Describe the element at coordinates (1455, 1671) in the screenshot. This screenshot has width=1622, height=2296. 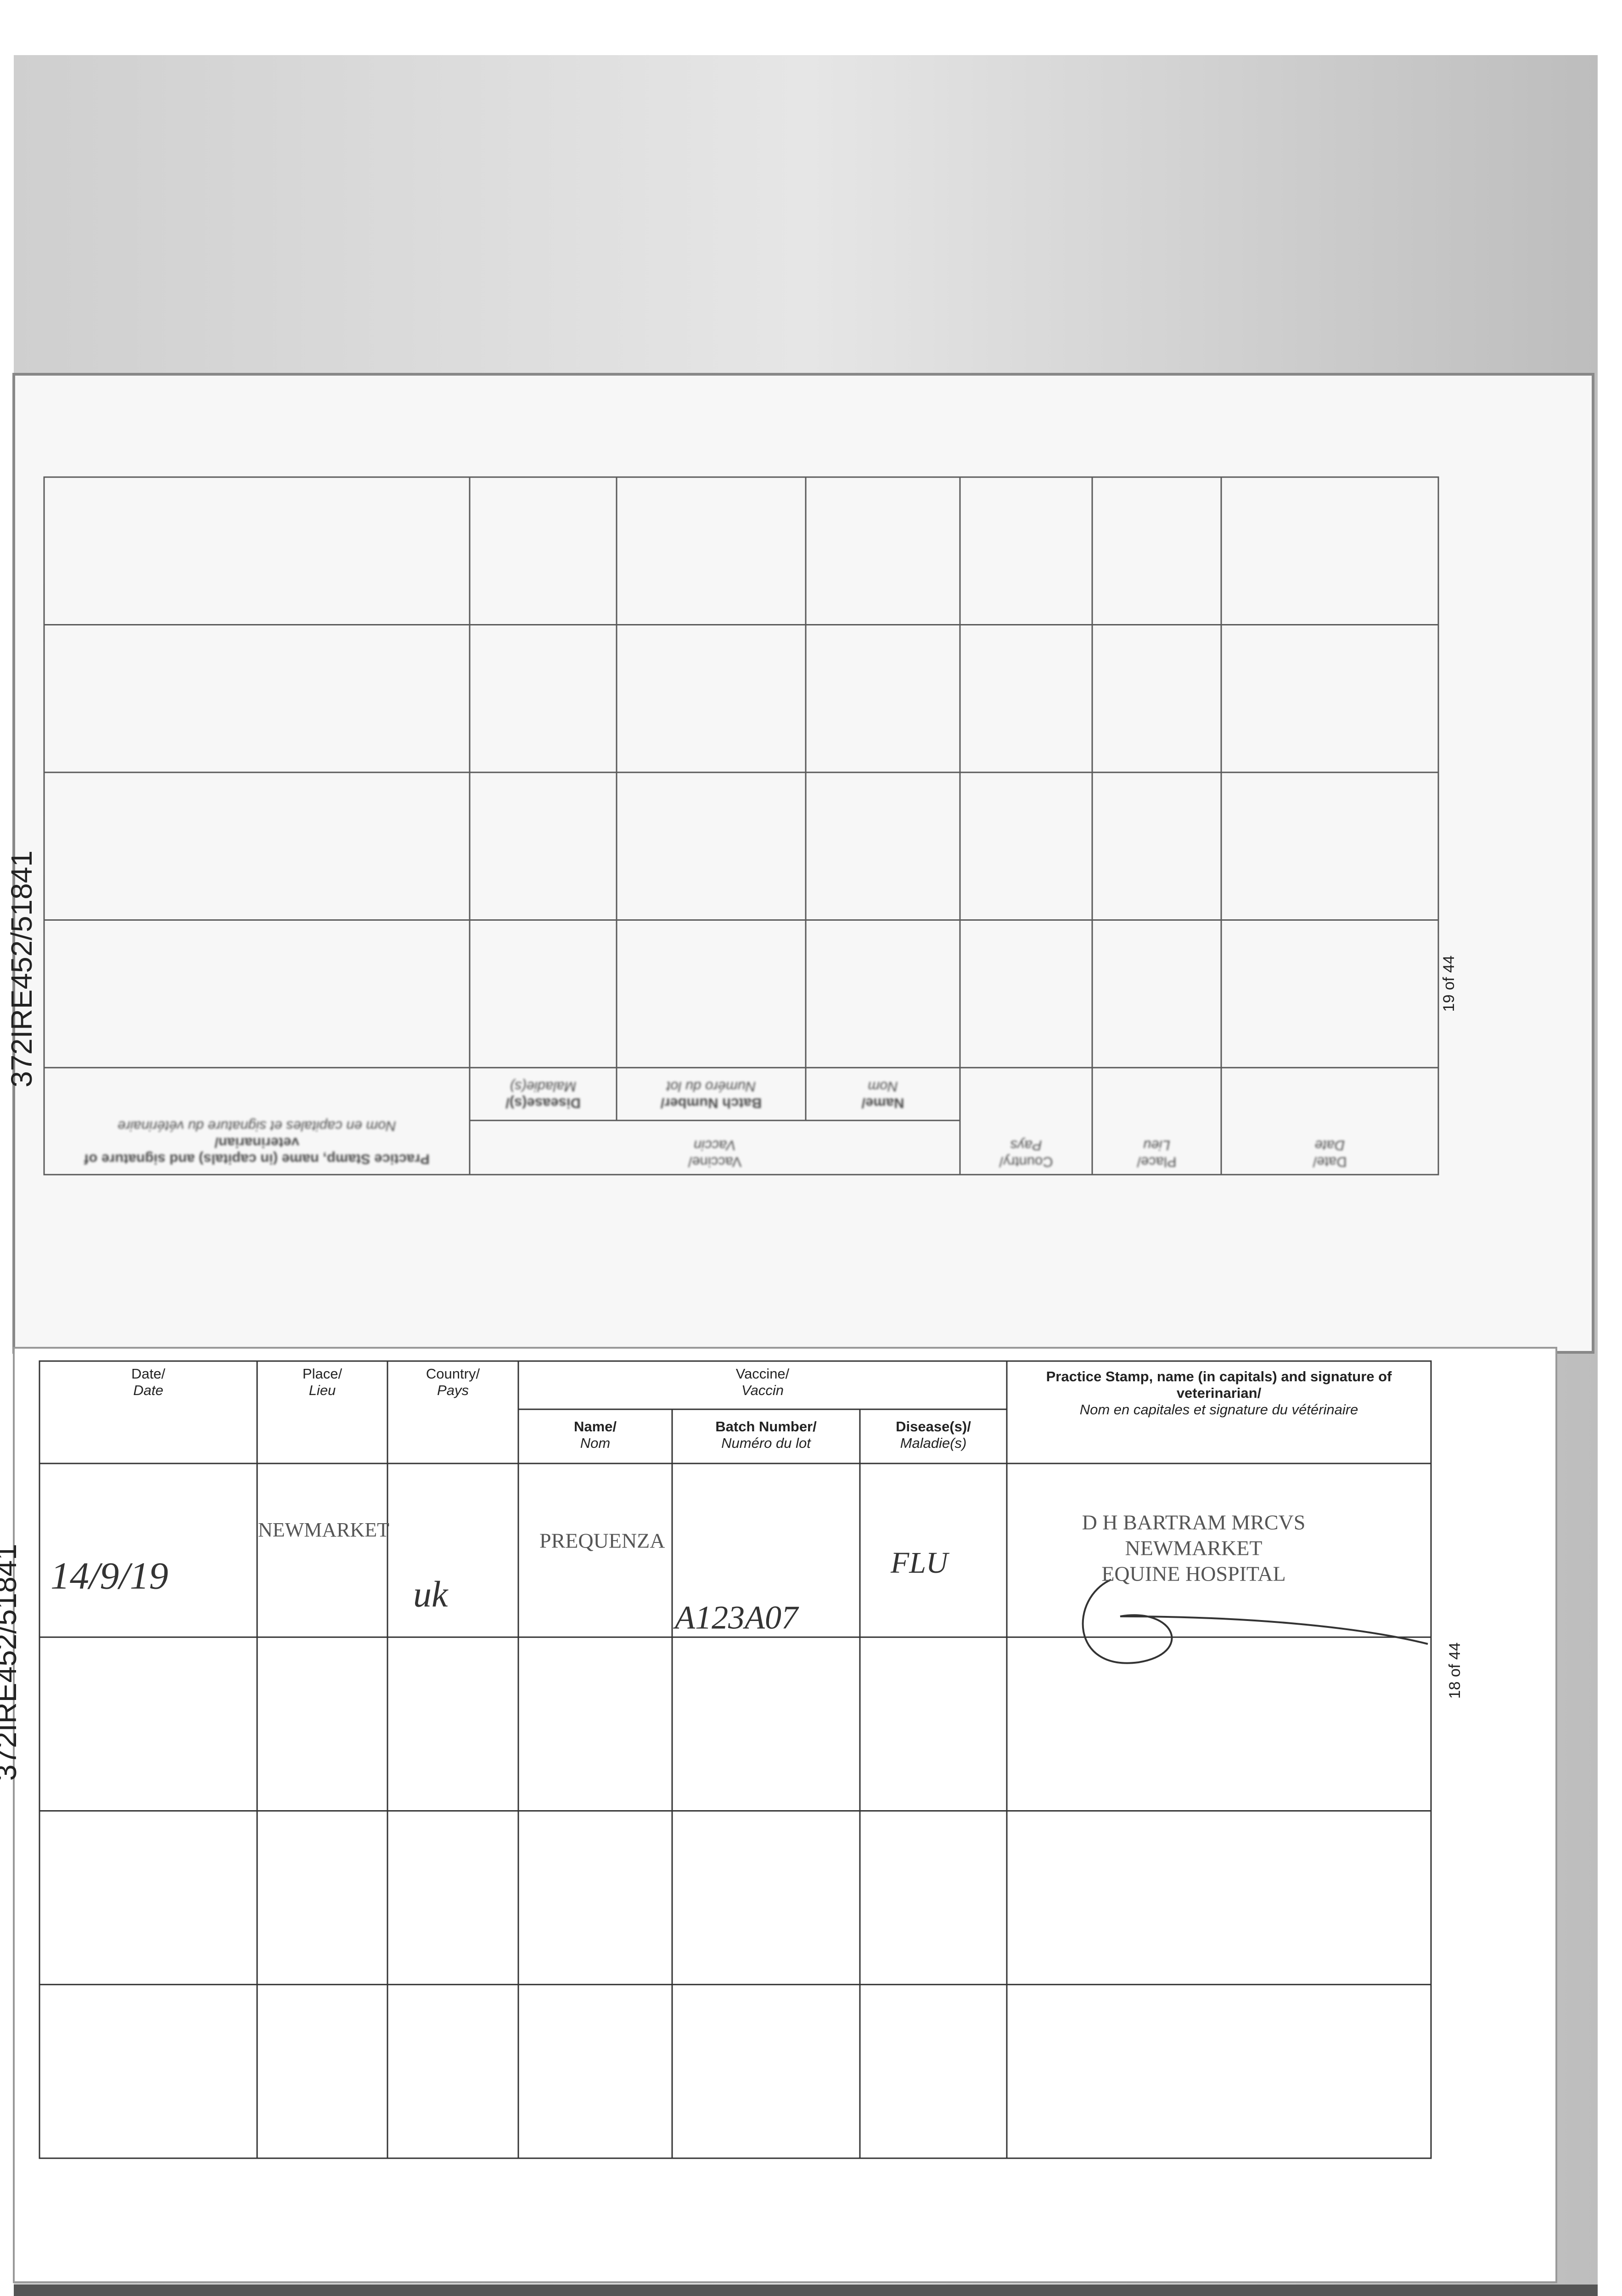
I see `page-number: 18 of 44` at that location.